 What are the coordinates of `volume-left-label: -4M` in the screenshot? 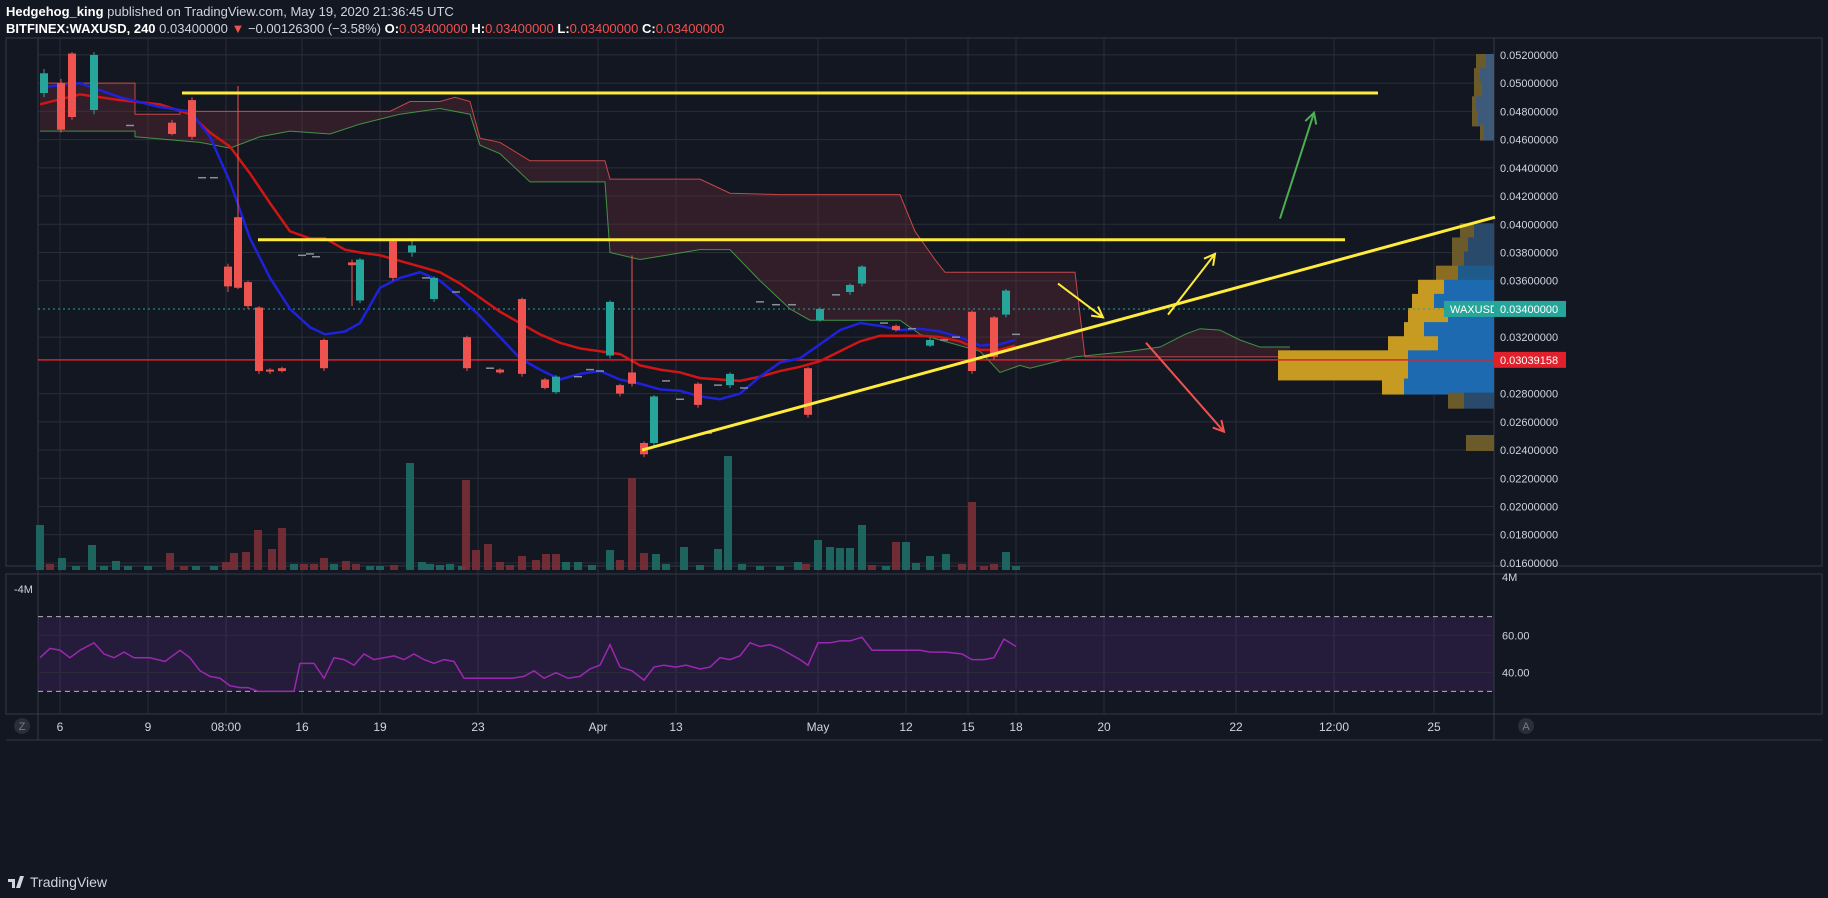 It's located at (23, 590).